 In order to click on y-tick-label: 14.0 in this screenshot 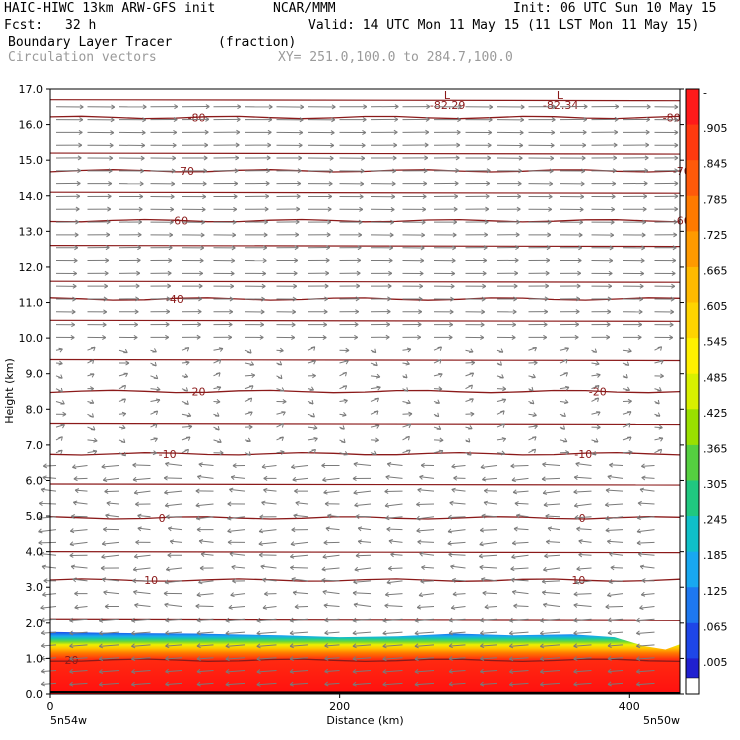, I will do `click(31, 196)`.